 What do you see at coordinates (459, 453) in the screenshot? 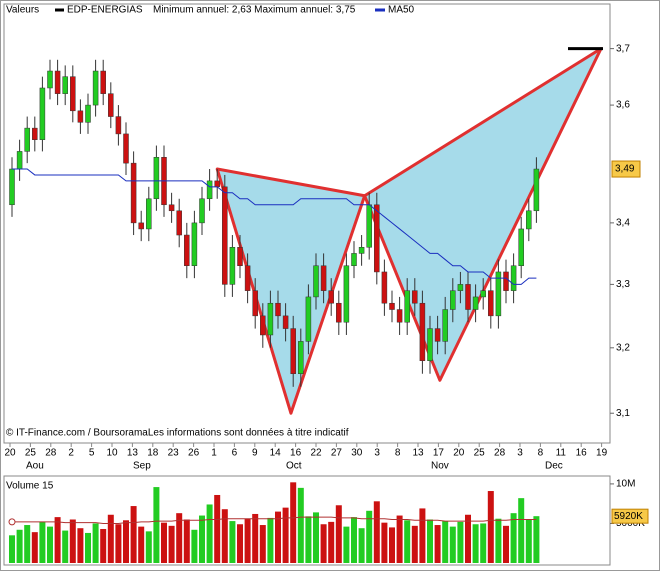
I see `x-tick-label: 20` at bounding box center [459, 453].